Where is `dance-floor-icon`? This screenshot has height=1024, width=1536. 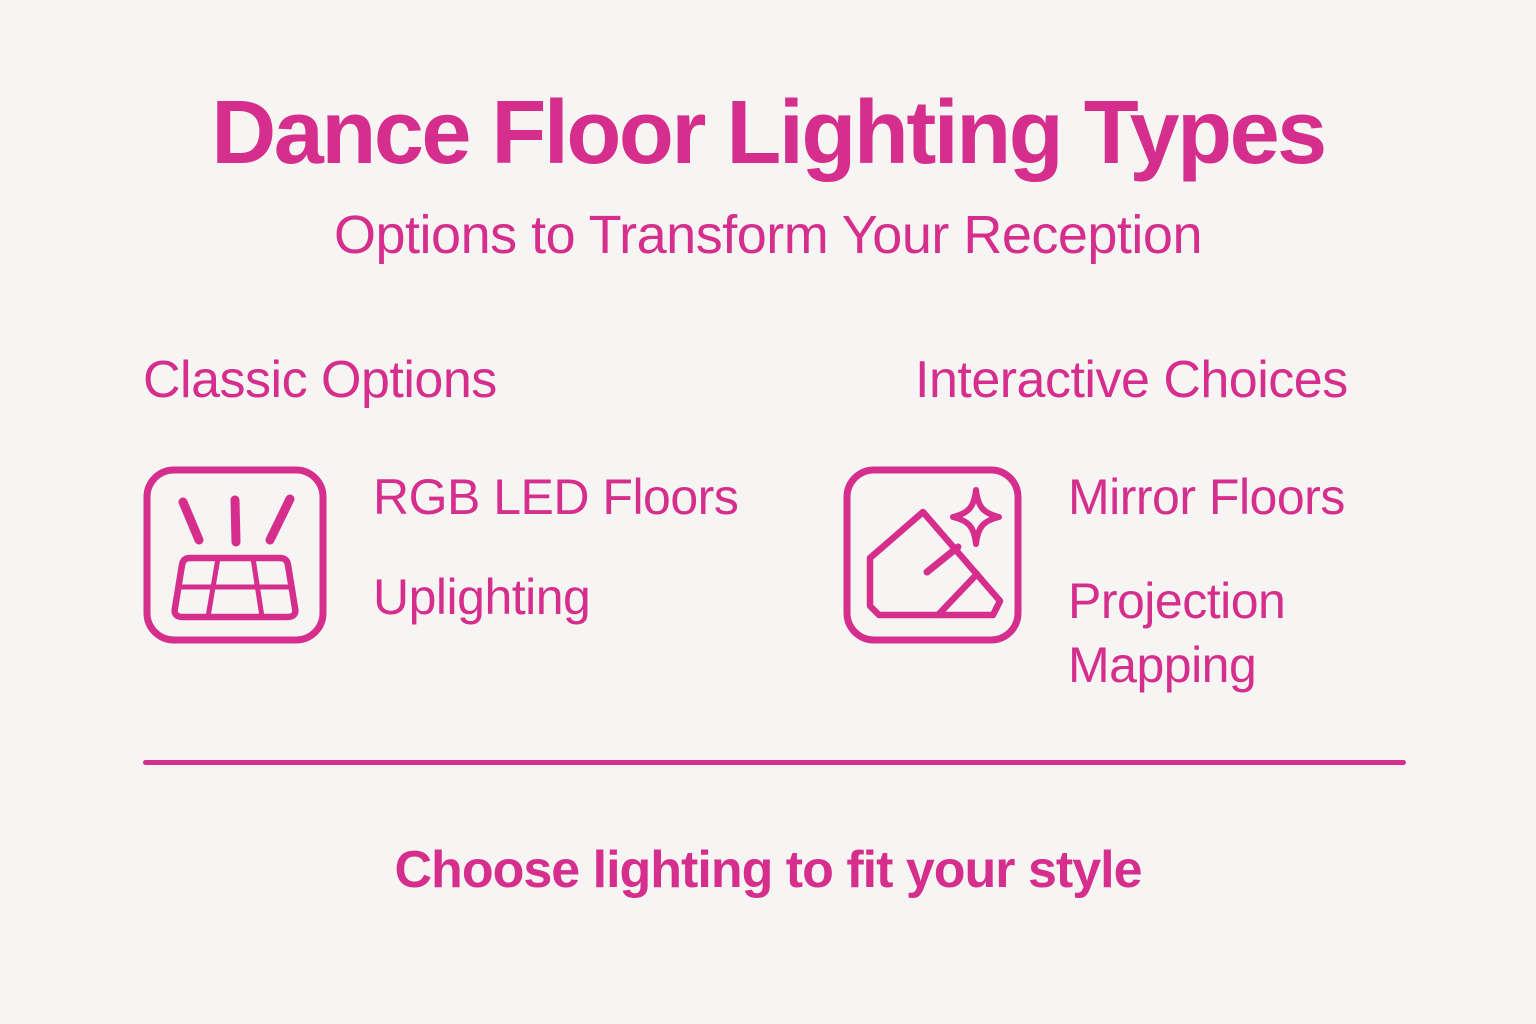
dance-floor-icon is located at coordinates (235, 555).